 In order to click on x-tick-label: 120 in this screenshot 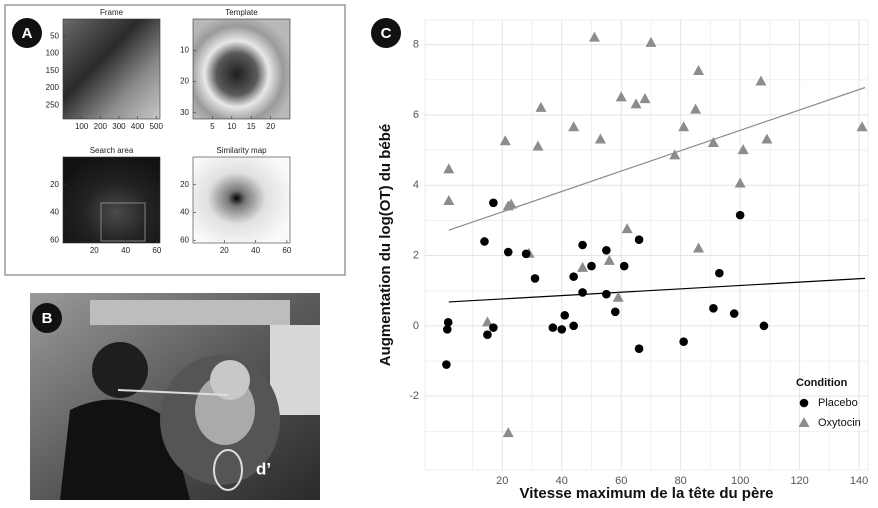, I will do `click(799, 481)`.